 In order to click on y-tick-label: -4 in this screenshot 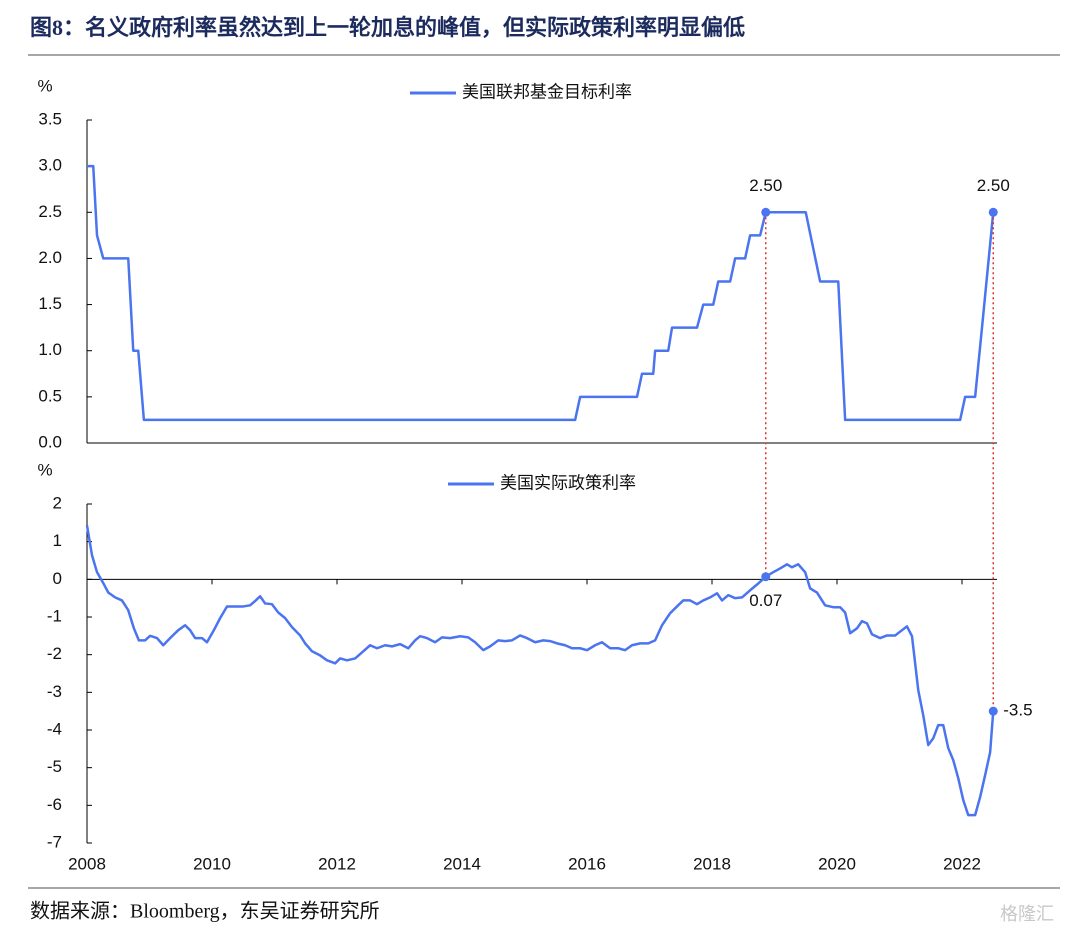, I will do `click(54, 728)`.